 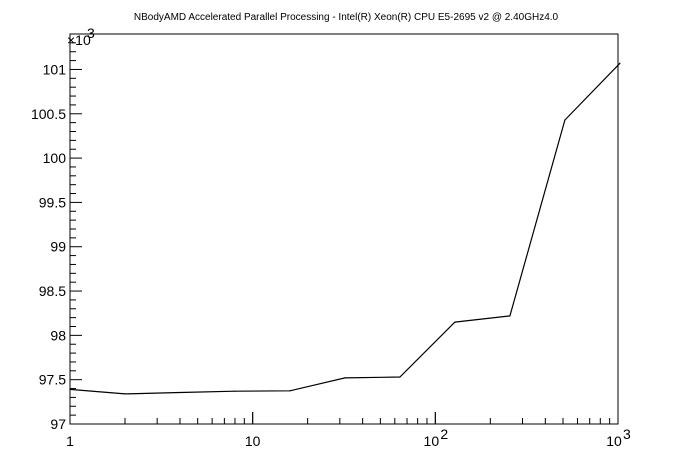 I want to click on y-tick-label: 97.5, so click(x=52, y=380).